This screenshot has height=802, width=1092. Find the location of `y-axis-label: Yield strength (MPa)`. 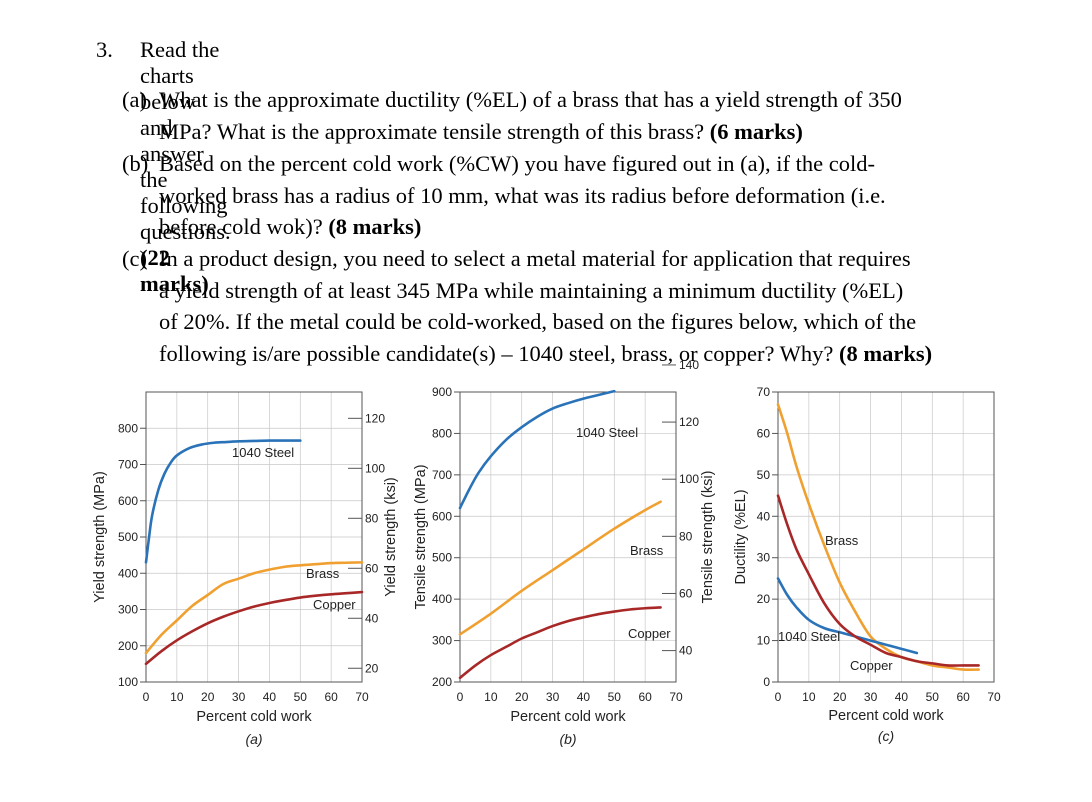

y-axis-label: Yield strength (MPa) is located at coordinates (100, 537).